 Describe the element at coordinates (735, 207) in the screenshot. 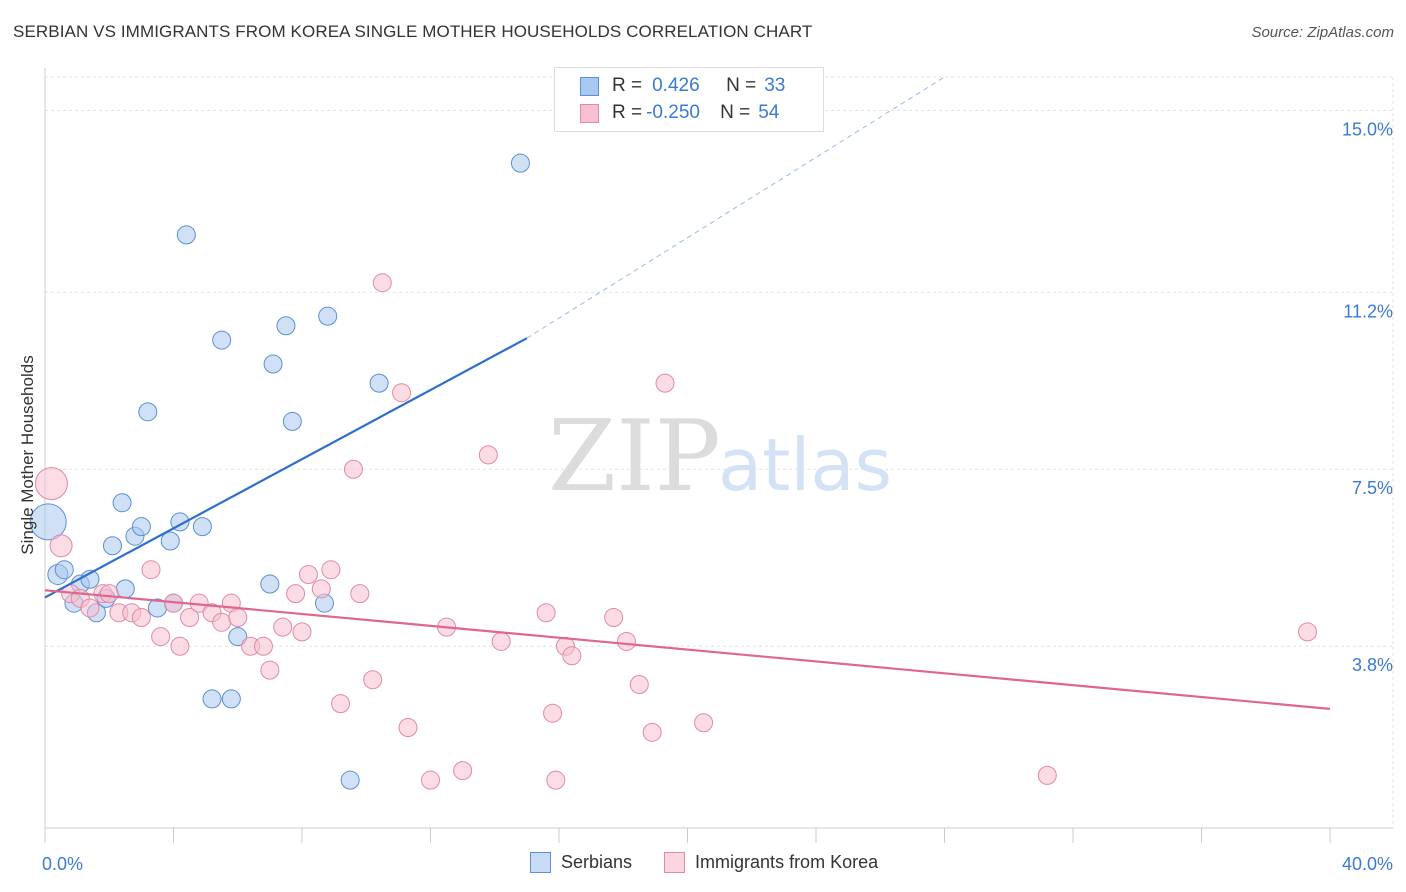

I see `serbians-trendline-extension` at that location.